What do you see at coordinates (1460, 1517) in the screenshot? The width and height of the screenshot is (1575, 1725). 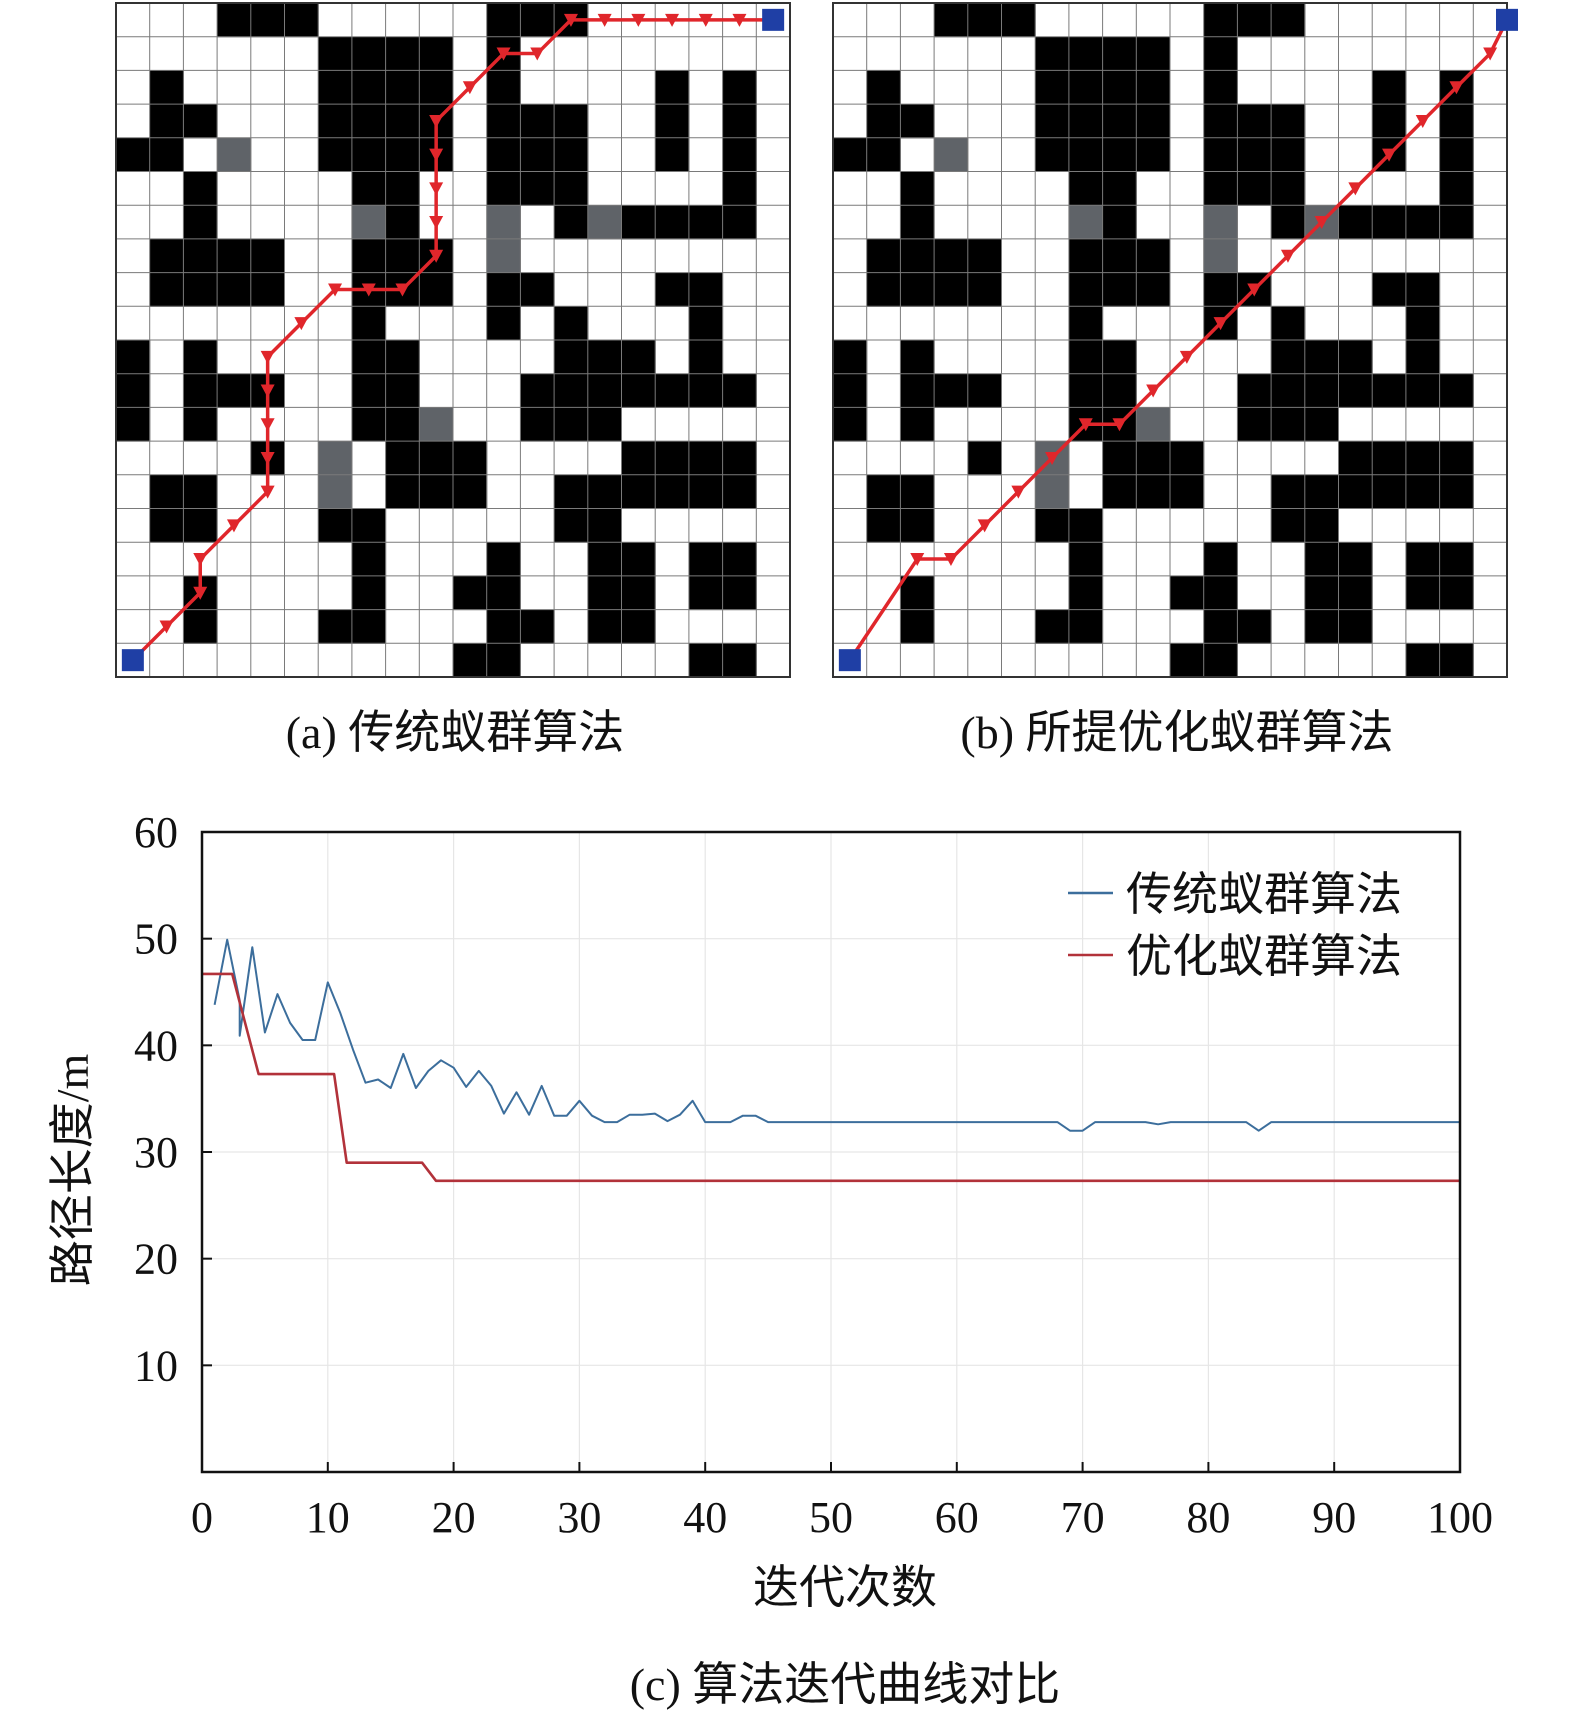 I see `x-tick-label: 100` at bounding box center [1460, 1517].